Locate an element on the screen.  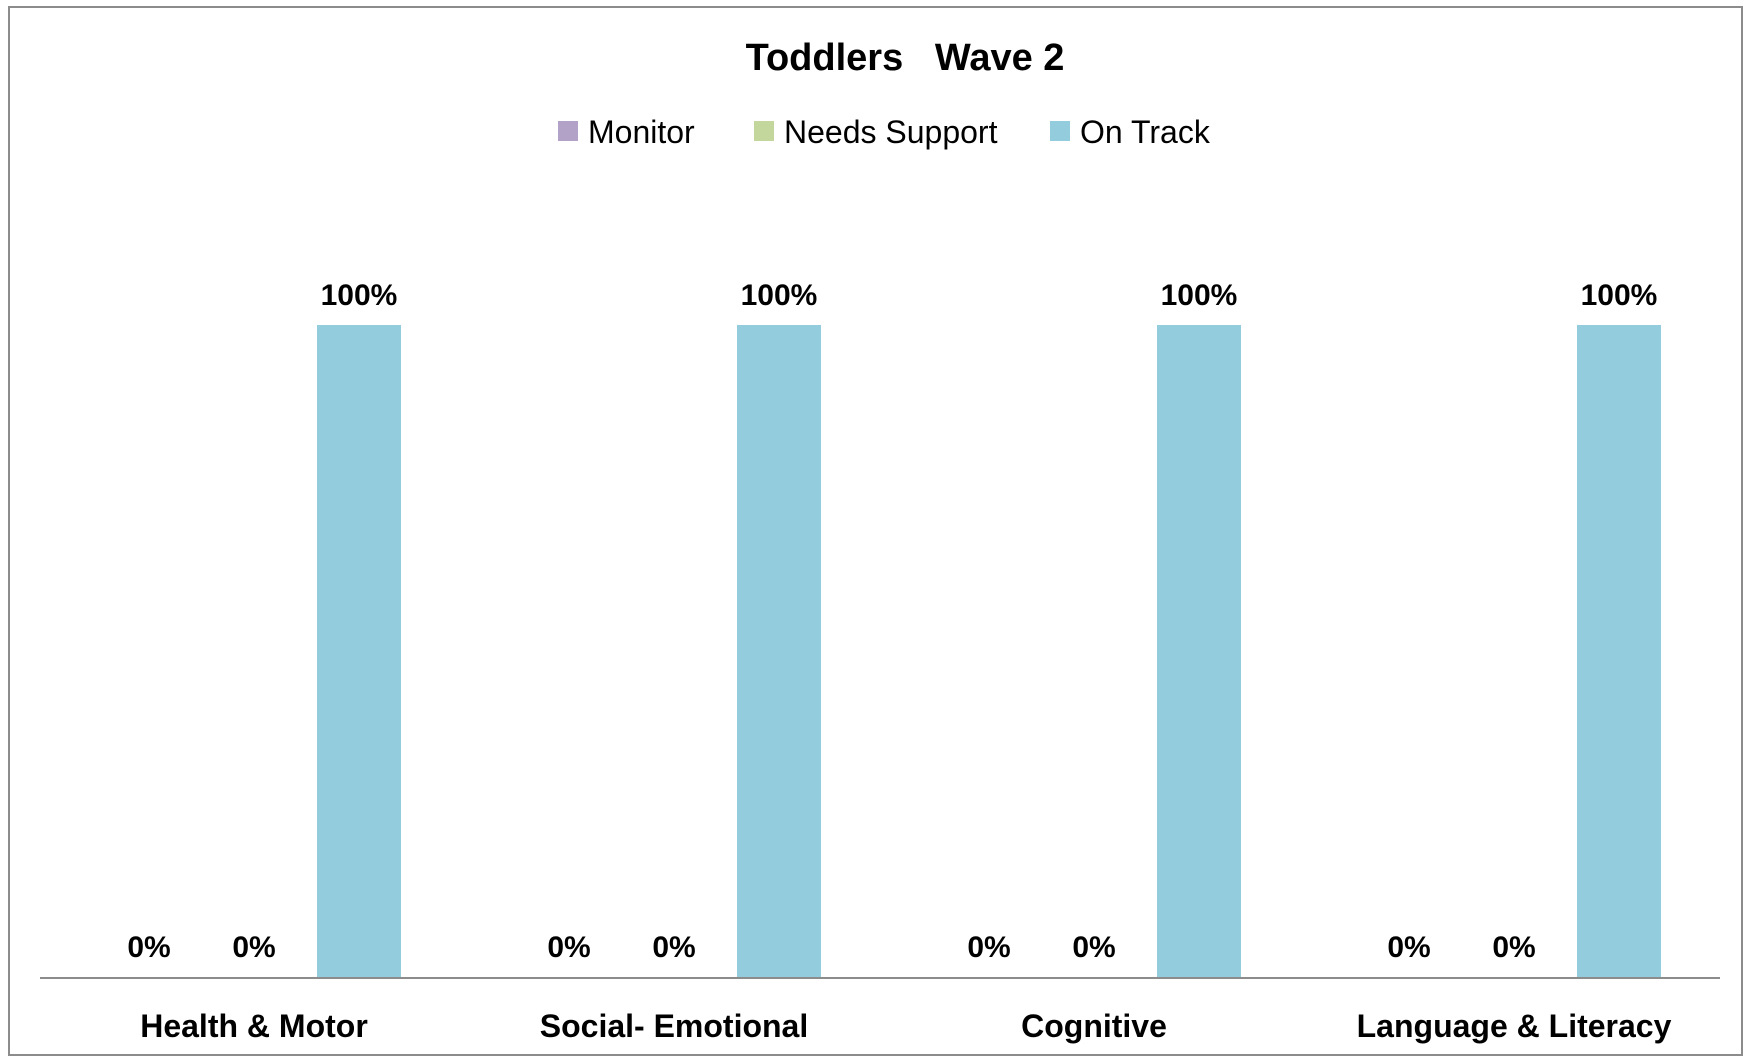
category-label-cognitive: Cognitive is located at coordinates (1094, 1026).